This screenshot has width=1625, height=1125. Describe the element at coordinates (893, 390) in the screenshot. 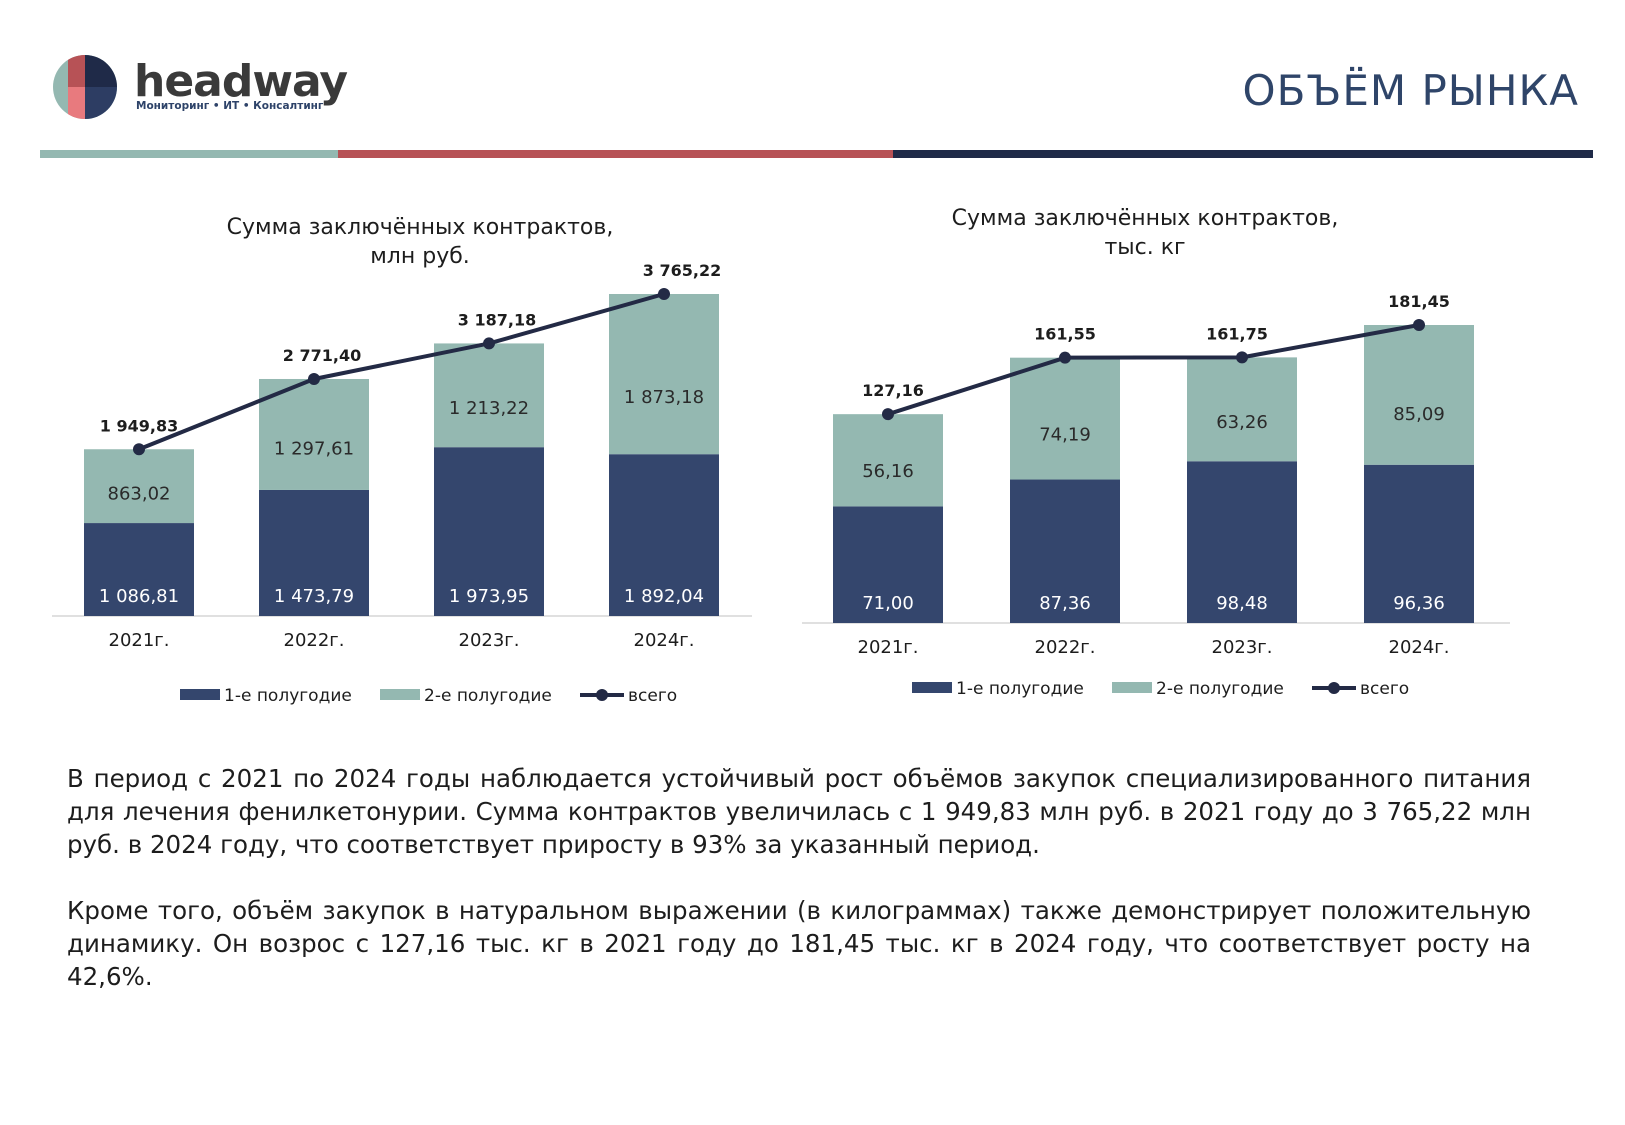

I see `total-value-label: 127,16` at that location.